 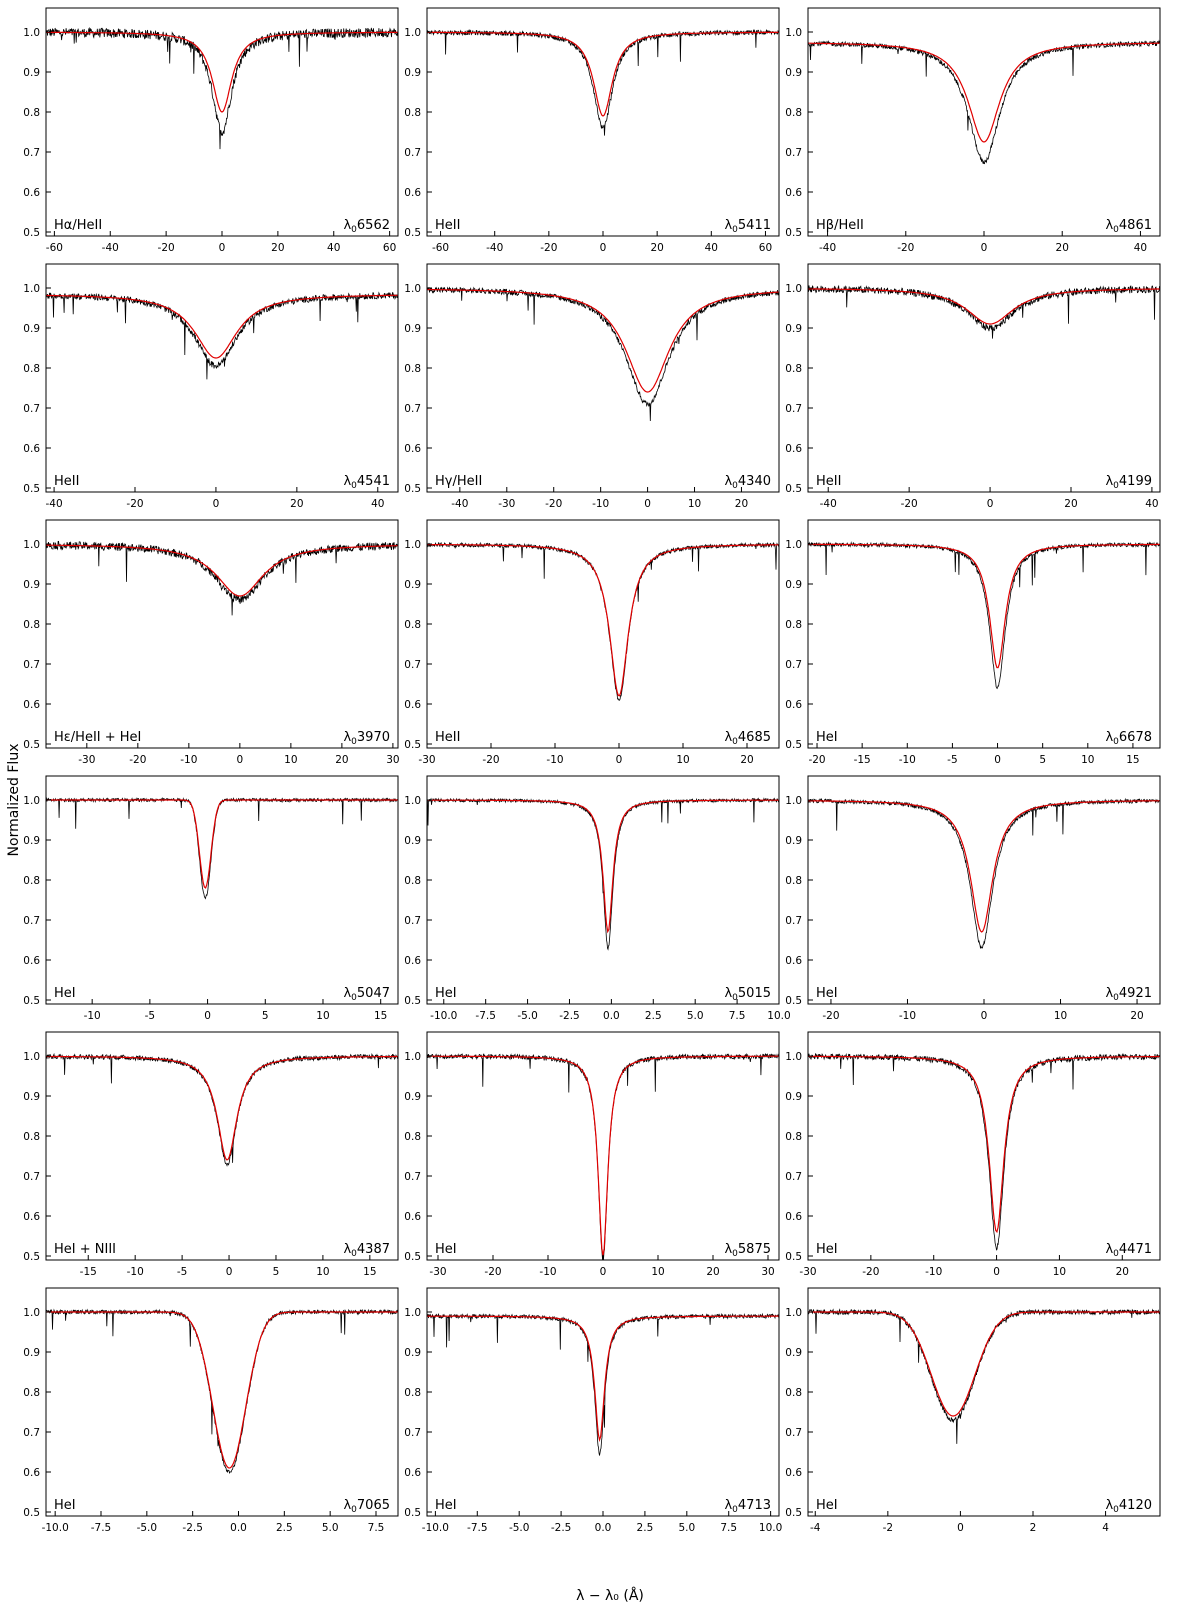 What do you see at coordinates (101, 1528) in the screenshot?
I see `x-tick-label: -7.5` at bounding box center [101, 1528].